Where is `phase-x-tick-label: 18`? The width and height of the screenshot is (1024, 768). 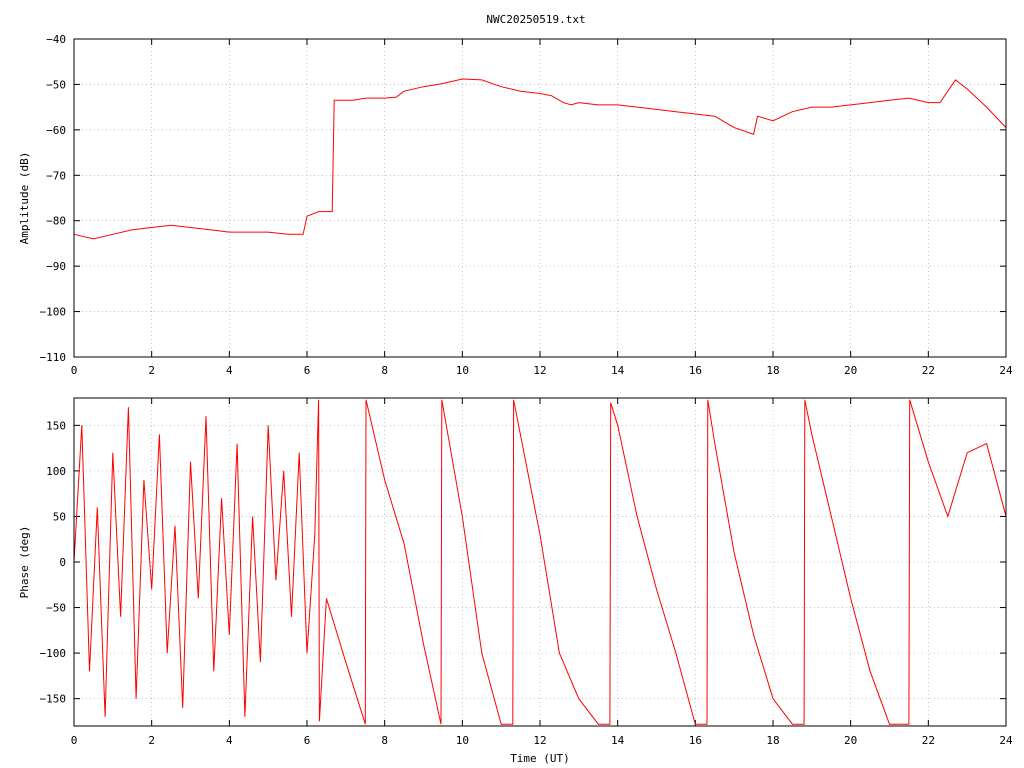 phase-x-tick-label: 18 is located at coordinates (772, 740).